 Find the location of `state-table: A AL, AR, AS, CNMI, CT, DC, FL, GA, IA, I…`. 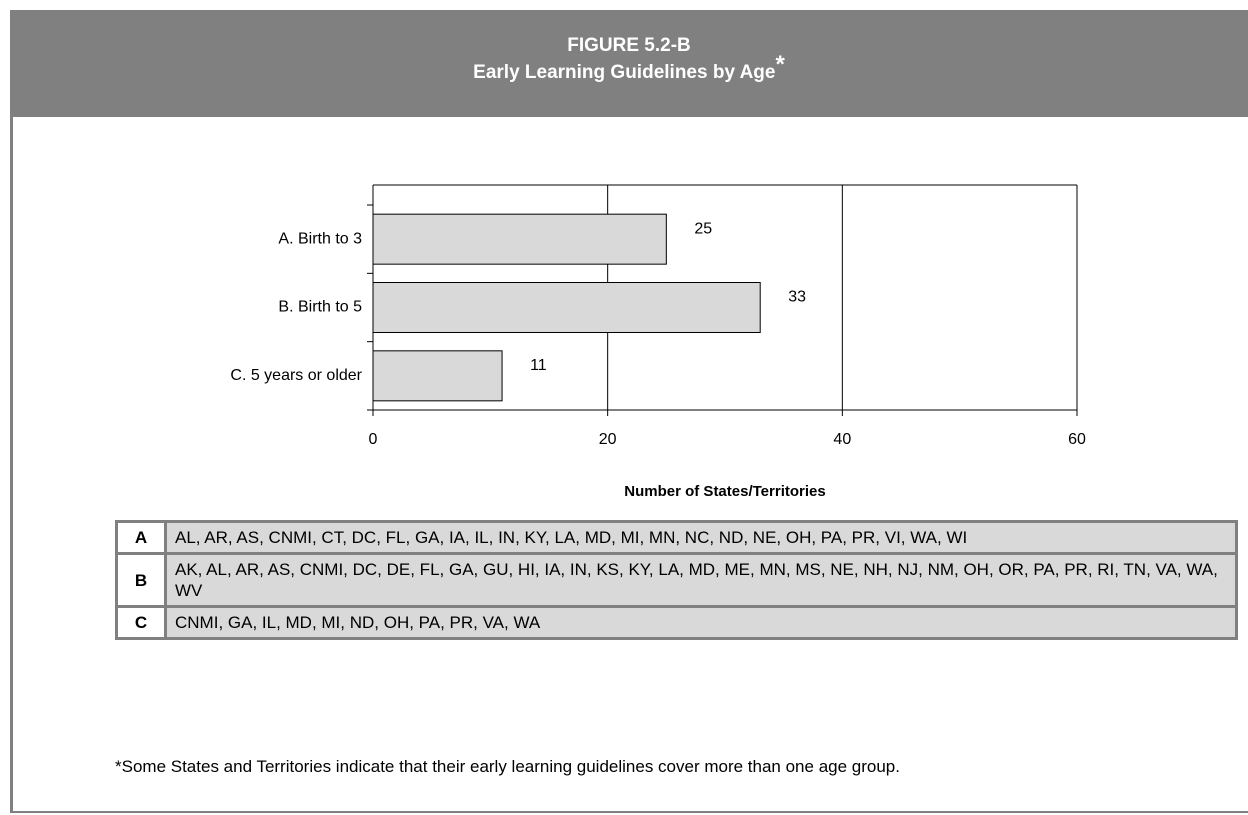

state-table: A AL, AR, AS, CNMI, CT, DC, FL, GA, IA, I… is located at coordinates (676, 580).